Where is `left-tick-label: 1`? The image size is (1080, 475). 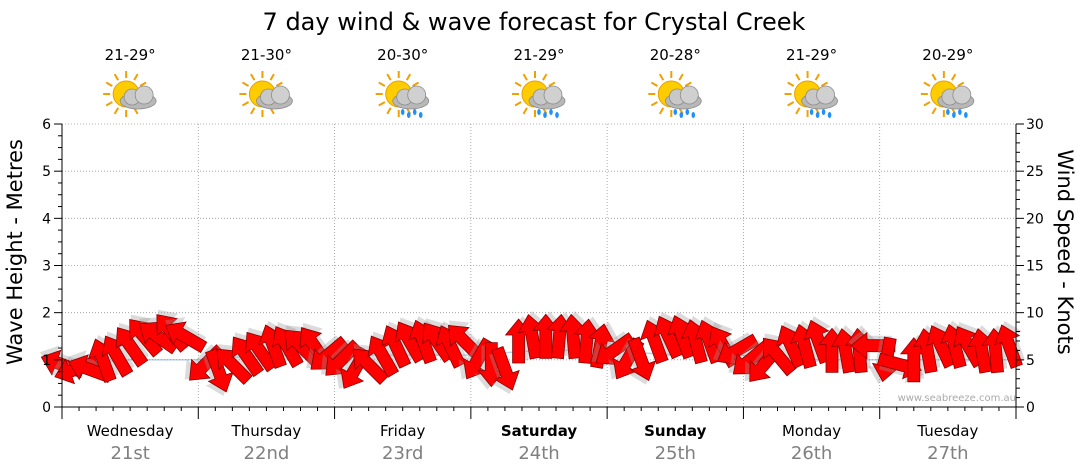 left-tick-label: 1 is located at coordinates (46, 361).